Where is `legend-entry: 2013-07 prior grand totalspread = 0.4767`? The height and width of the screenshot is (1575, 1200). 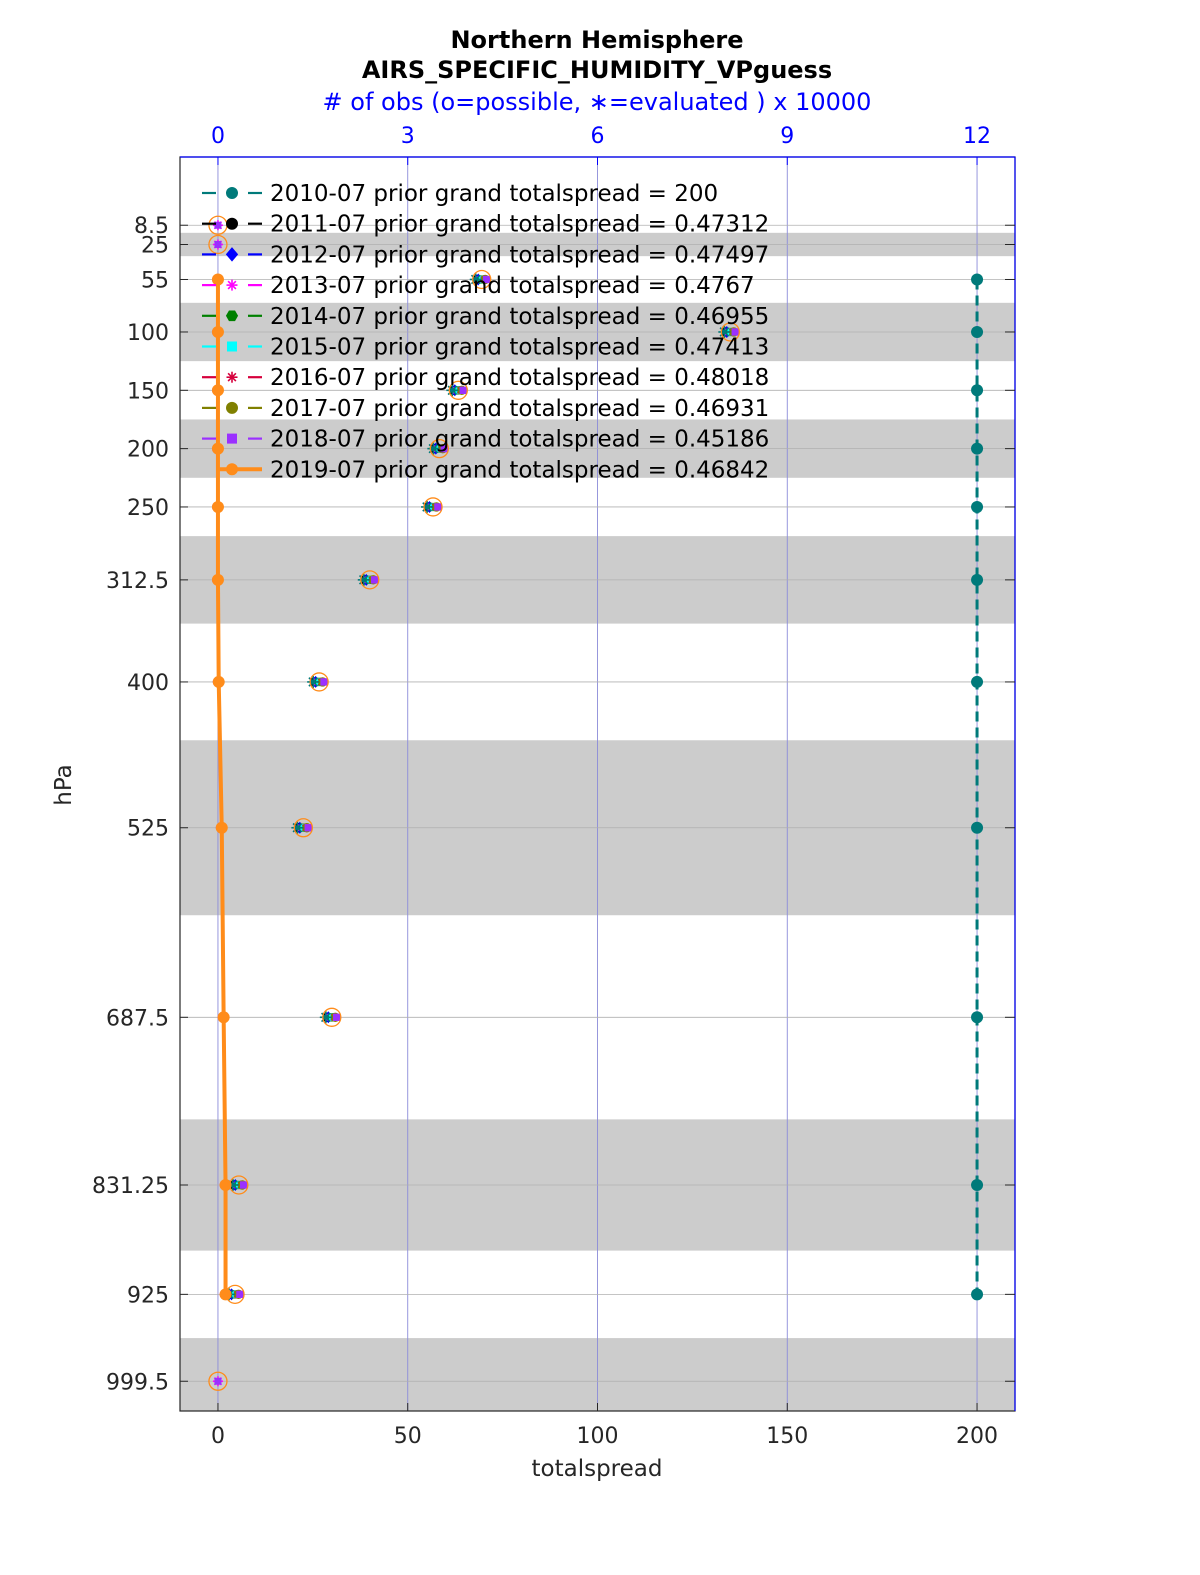 legend-entry: 2013-07 prior grand totalspread = 0.4767 is located at coordinates (478, 286).